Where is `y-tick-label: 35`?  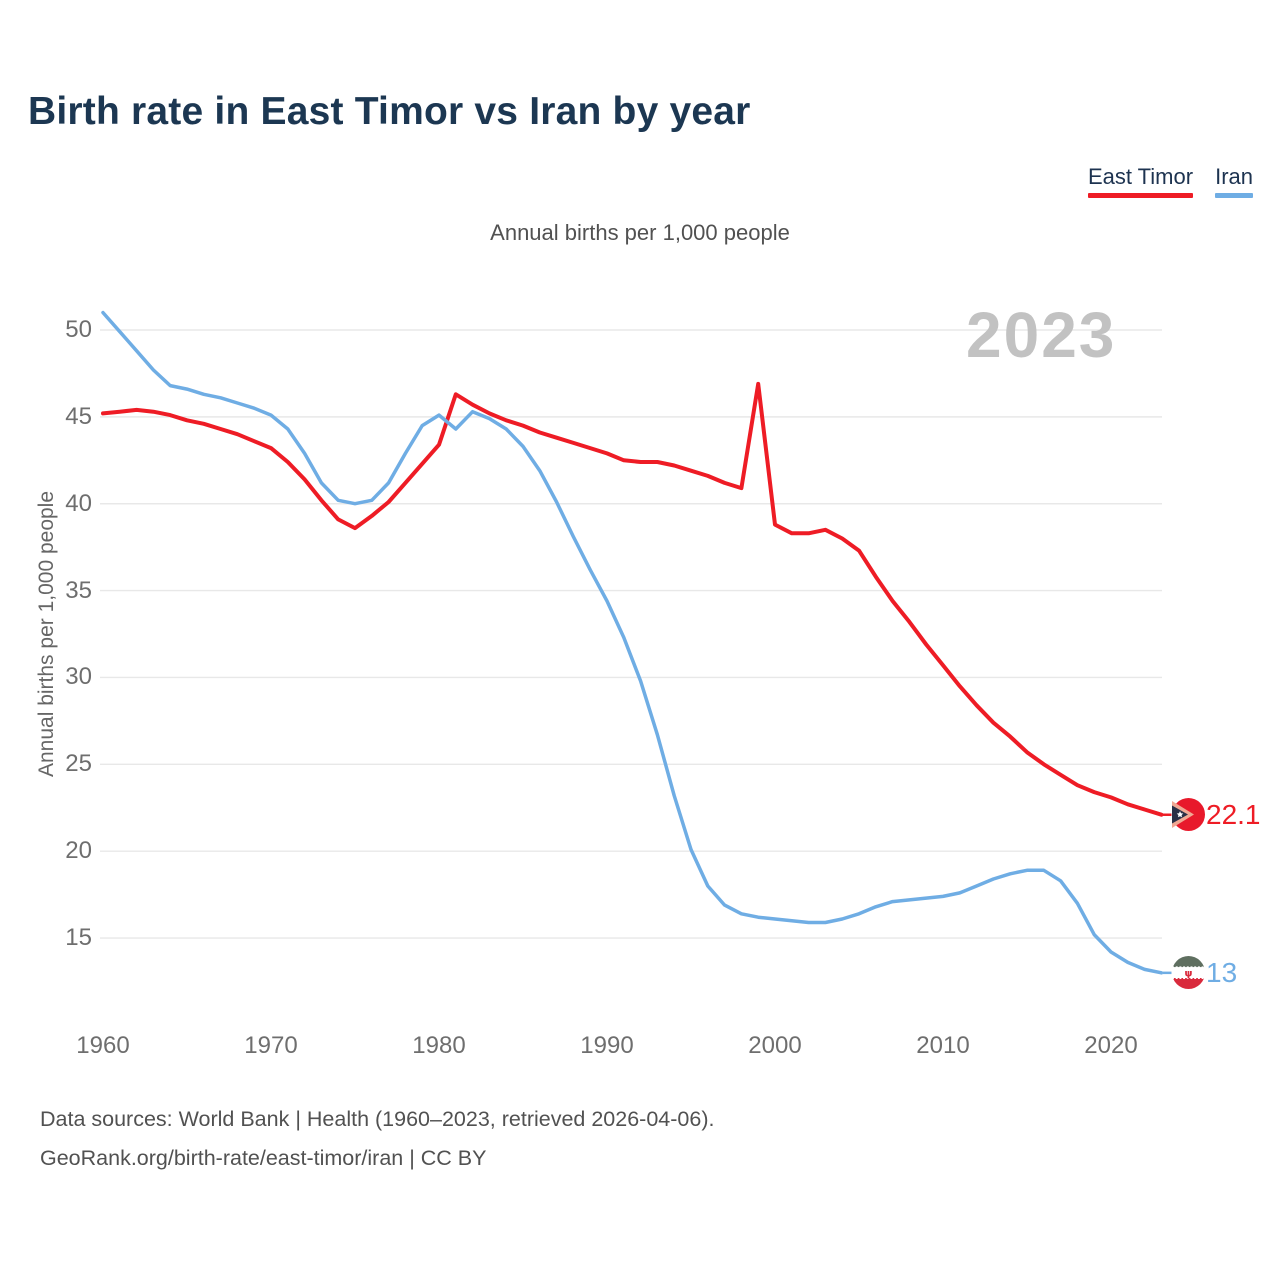 y-tick-label: 35 is located at coordinates (78, 590).